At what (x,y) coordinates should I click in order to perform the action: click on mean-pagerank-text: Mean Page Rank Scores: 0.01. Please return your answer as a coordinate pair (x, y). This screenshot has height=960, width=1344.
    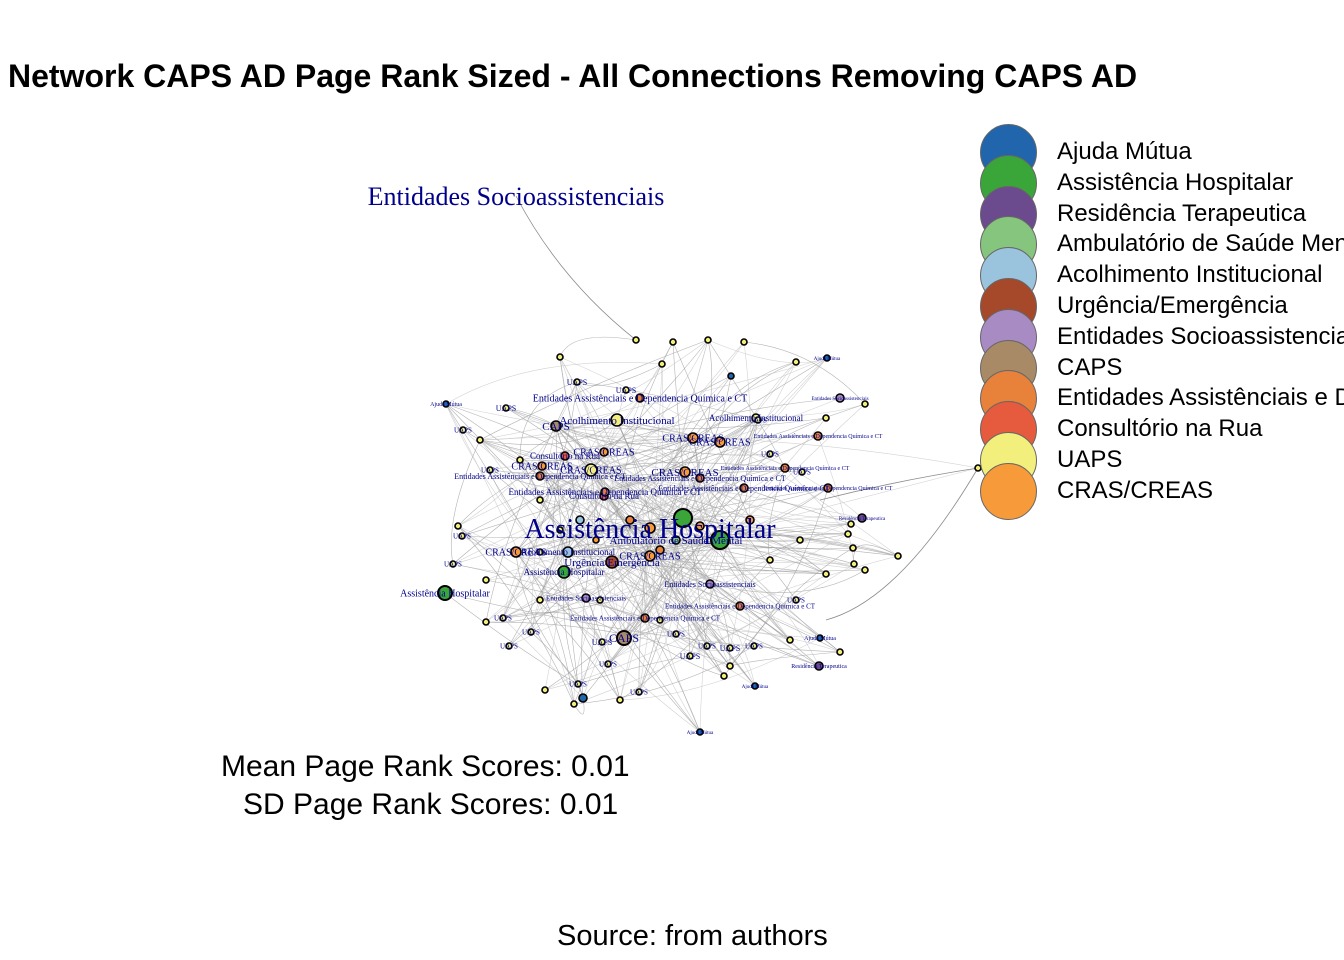
    Looking at the image, I should click on (425, 766).